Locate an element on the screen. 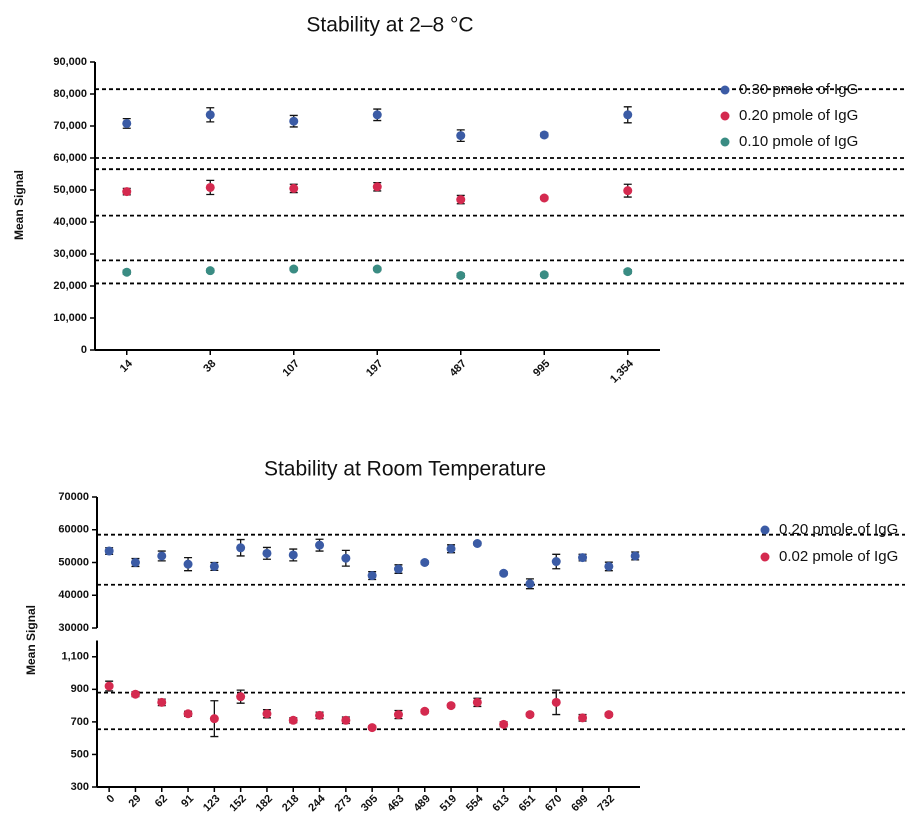 Image resolution: width=908 pixels, height=821 pixels. x-tick-label: 38 is located at coordinates (209, 366).